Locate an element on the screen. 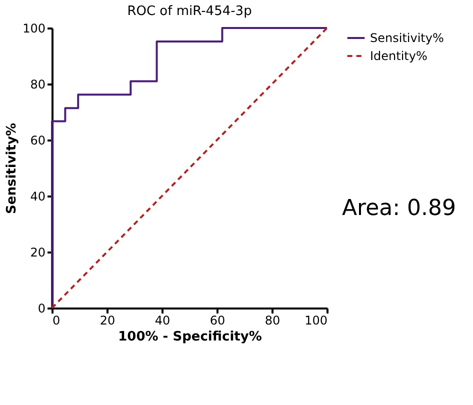  y-tick-label: 100 is located at coordinates (34, 29).